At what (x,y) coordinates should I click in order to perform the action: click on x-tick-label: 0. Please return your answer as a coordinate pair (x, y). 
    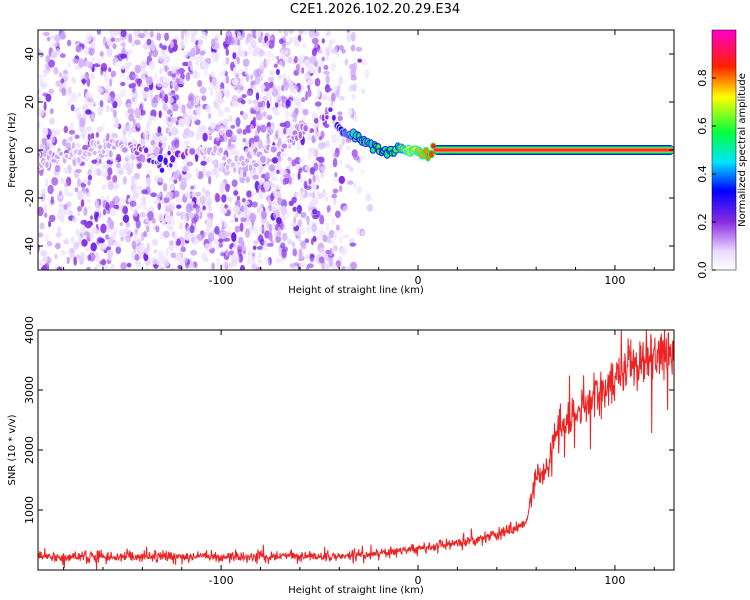
    Looking at the image, I should click on (418, 280).